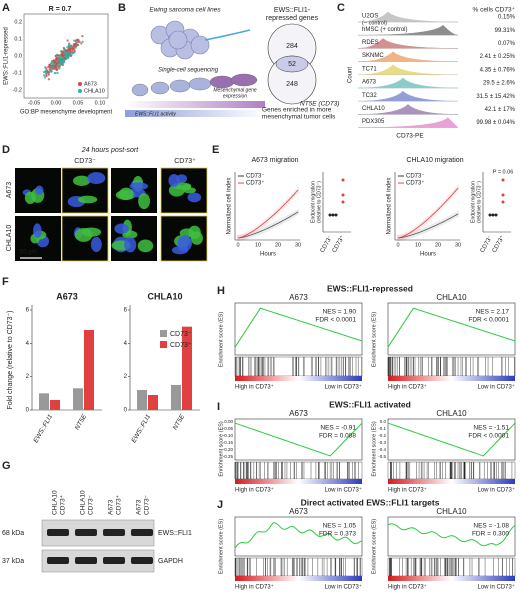 The image size is (520, 594). Describe the element at coordinates (100, 103) in the screenshot. I see `x-tick-label: 0.10` at that location.